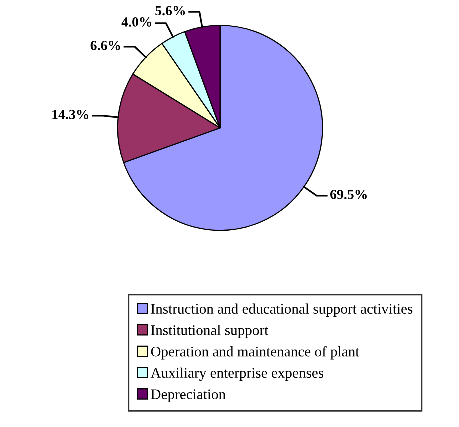  Describe the element at coordinates (210, 331) in the screenshot. I see `legend-label: Institutional support` at that location.